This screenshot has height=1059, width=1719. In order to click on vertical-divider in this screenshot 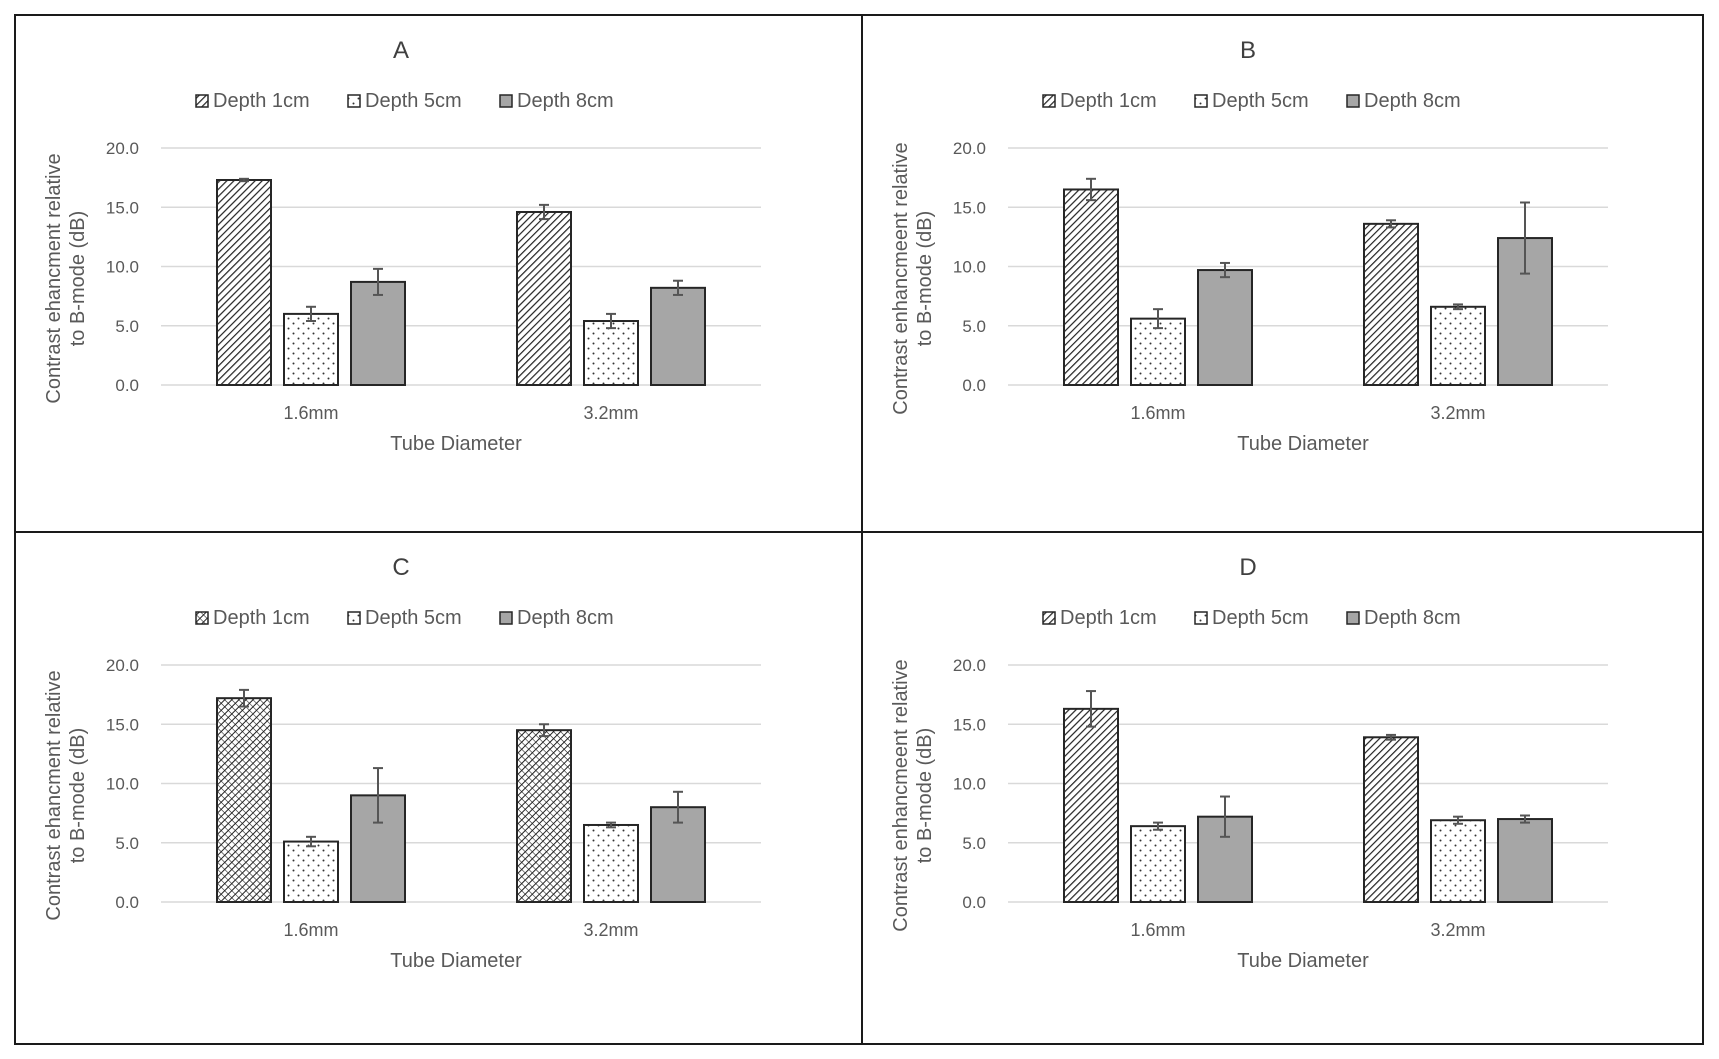, I will do `click(862, 529)`.